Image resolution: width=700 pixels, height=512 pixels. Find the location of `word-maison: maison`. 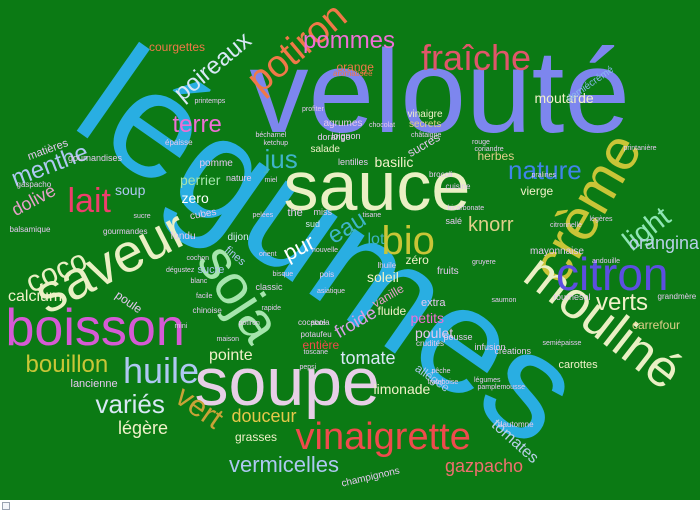

word-maison: maison is located at coordinates (228, 339).